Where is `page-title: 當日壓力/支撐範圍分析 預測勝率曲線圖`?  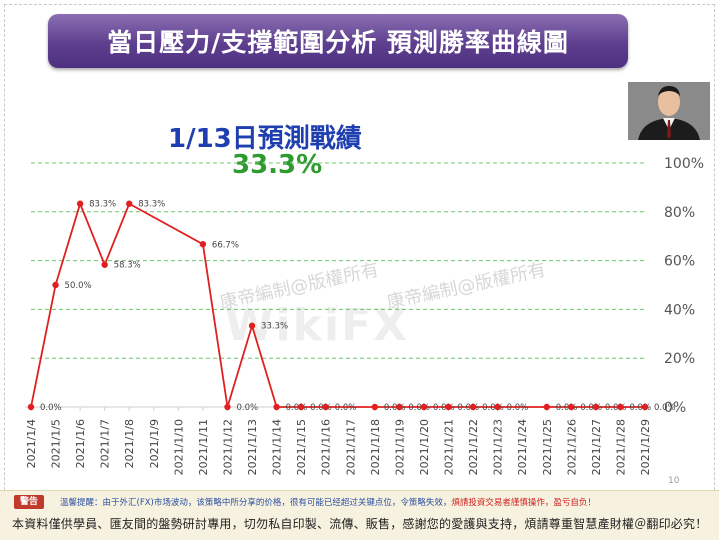
page-title: 當日壓力/支撐範圍分析 預測勝率曲線圖 is located at coordinates (338, 42).